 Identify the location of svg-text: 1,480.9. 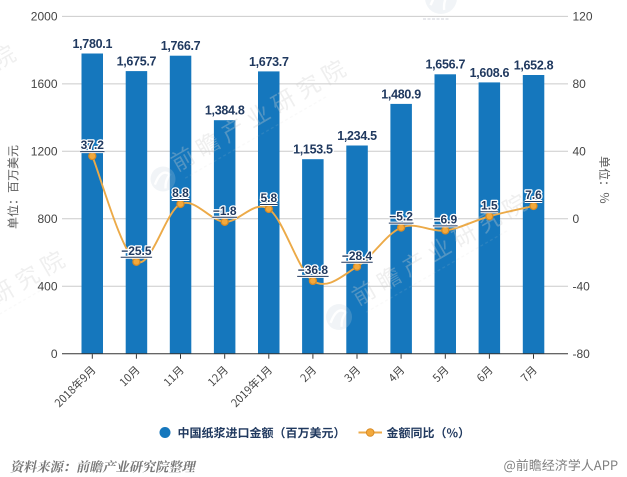
(401, 94).